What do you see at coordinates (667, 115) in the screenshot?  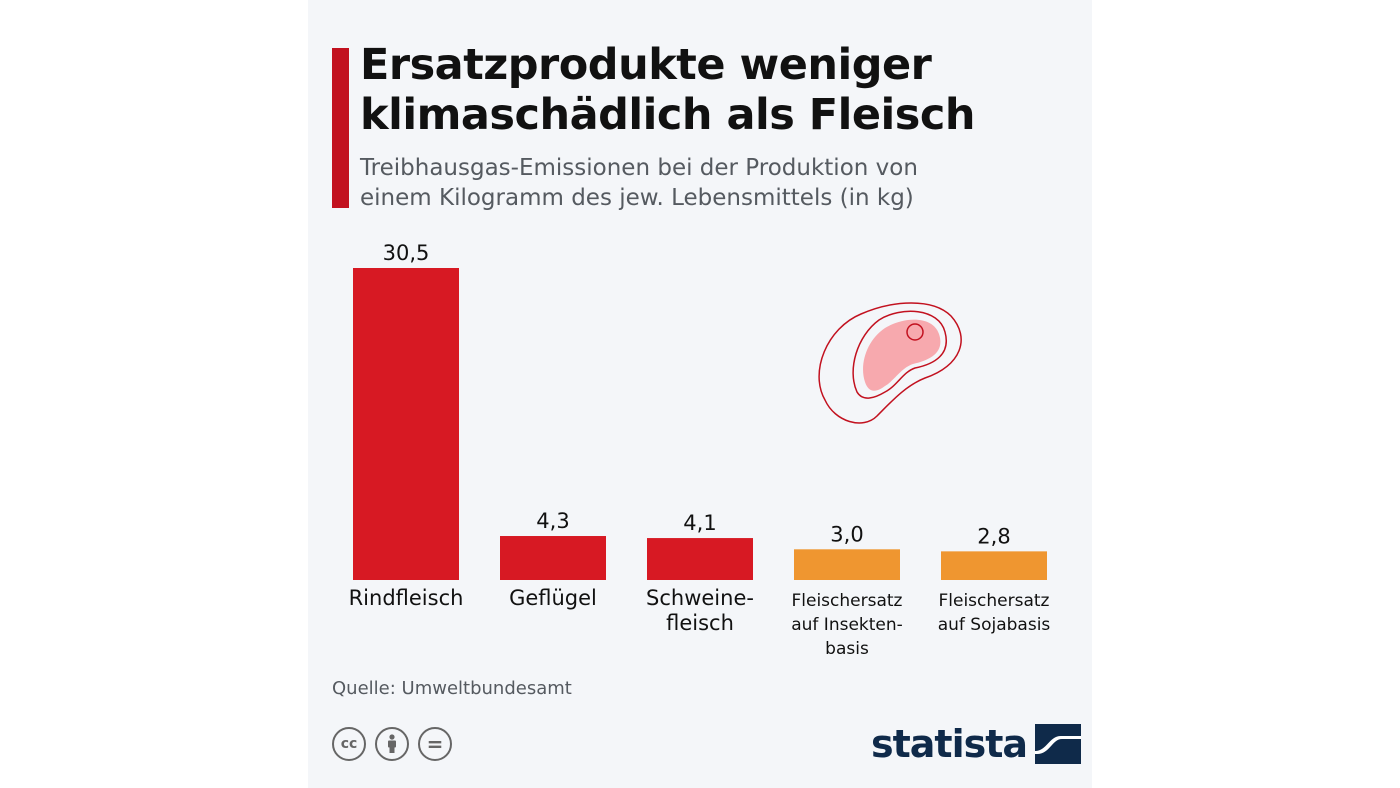 I see `title-line-2: klimaschädlich als Fleisch` at bounding box center [667, 115].